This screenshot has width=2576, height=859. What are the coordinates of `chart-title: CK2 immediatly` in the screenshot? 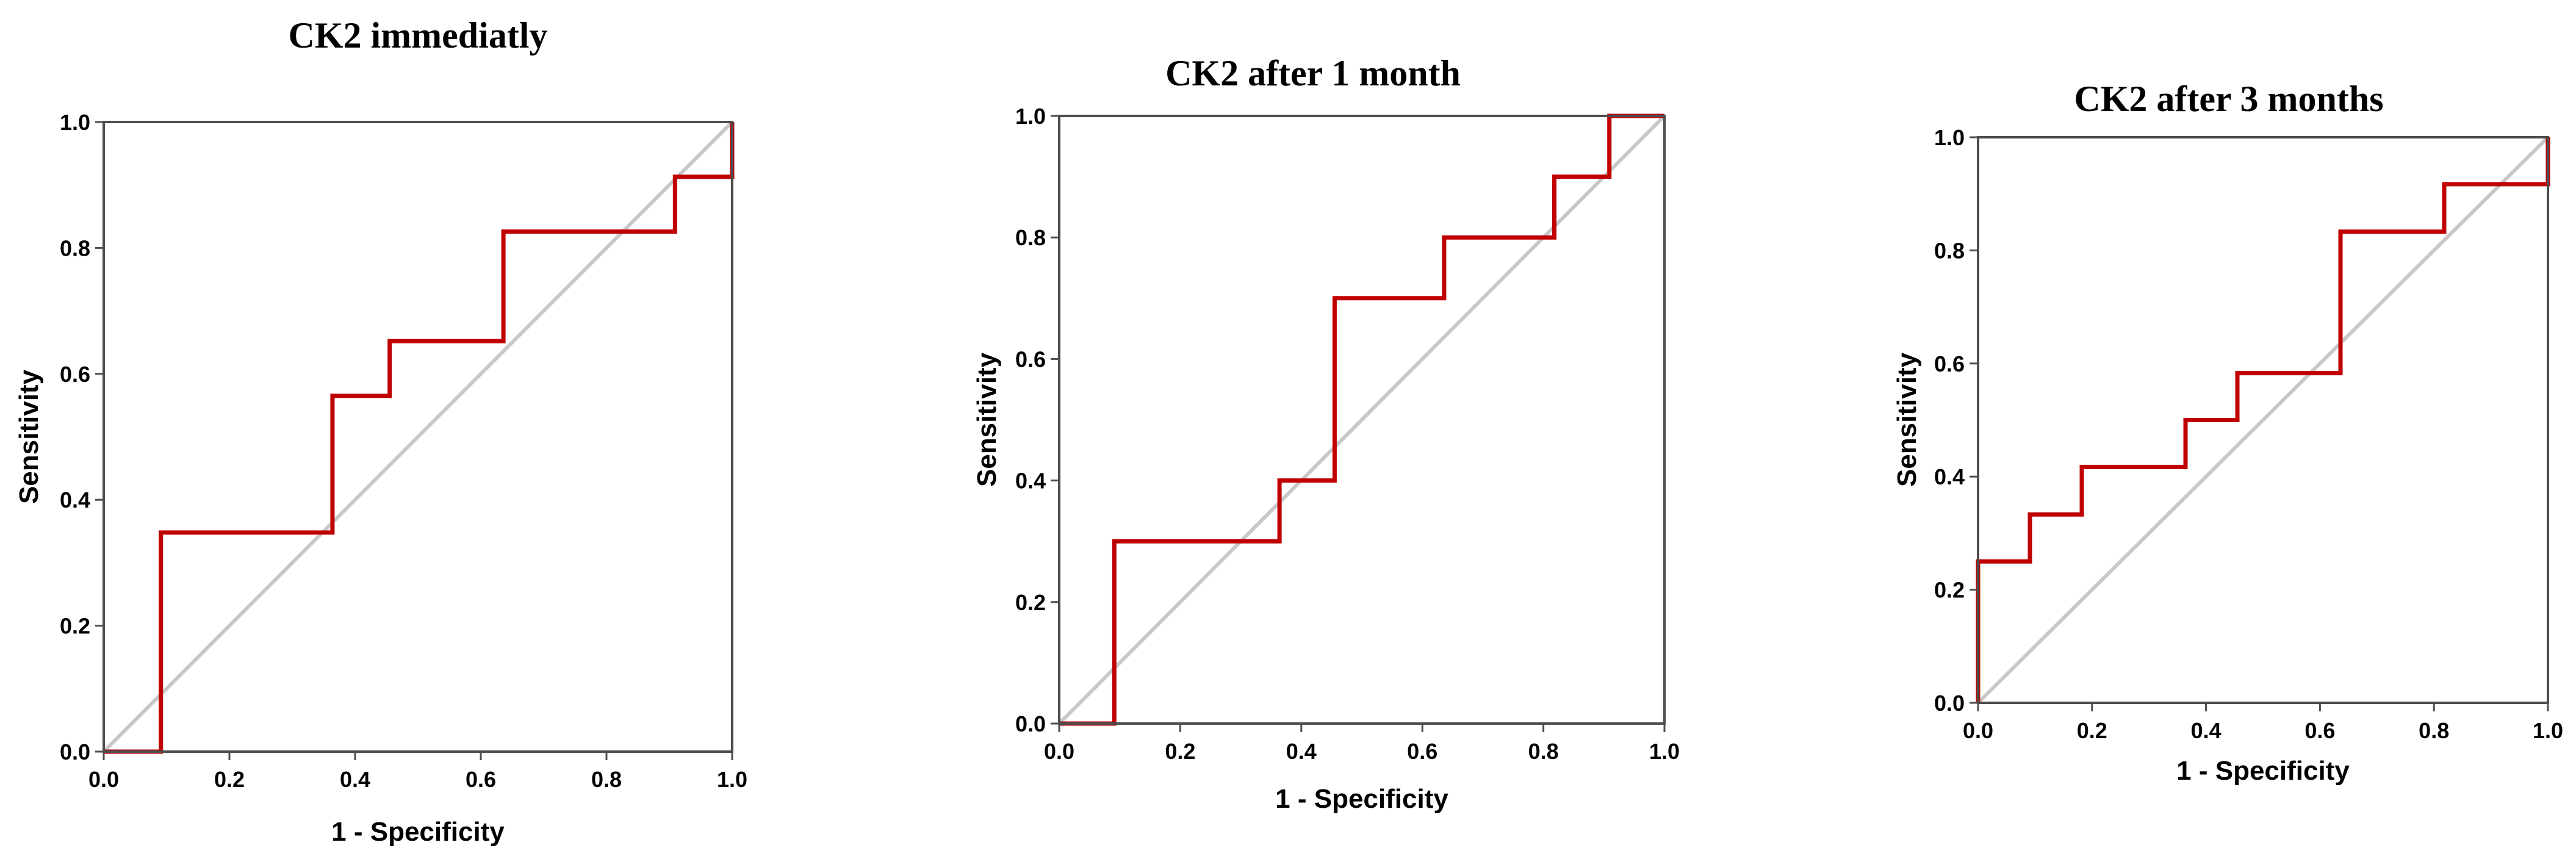 It's located at (418, 35).